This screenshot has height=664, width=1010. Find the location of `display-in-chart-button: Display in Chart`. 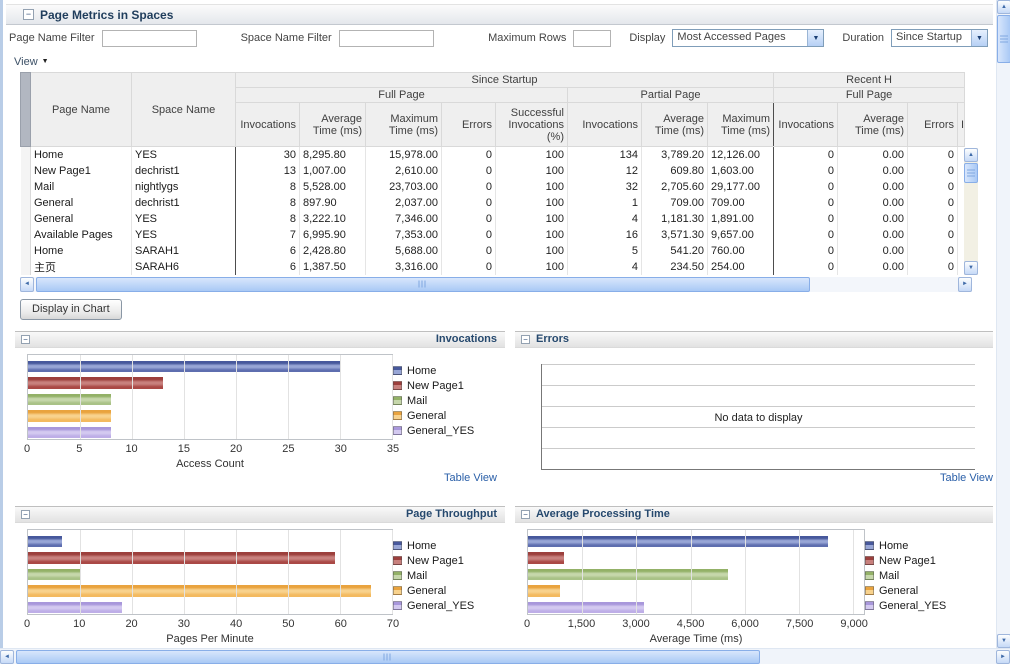

display-in-chart-button: Display in Chart is located at coordinates (71, 309).